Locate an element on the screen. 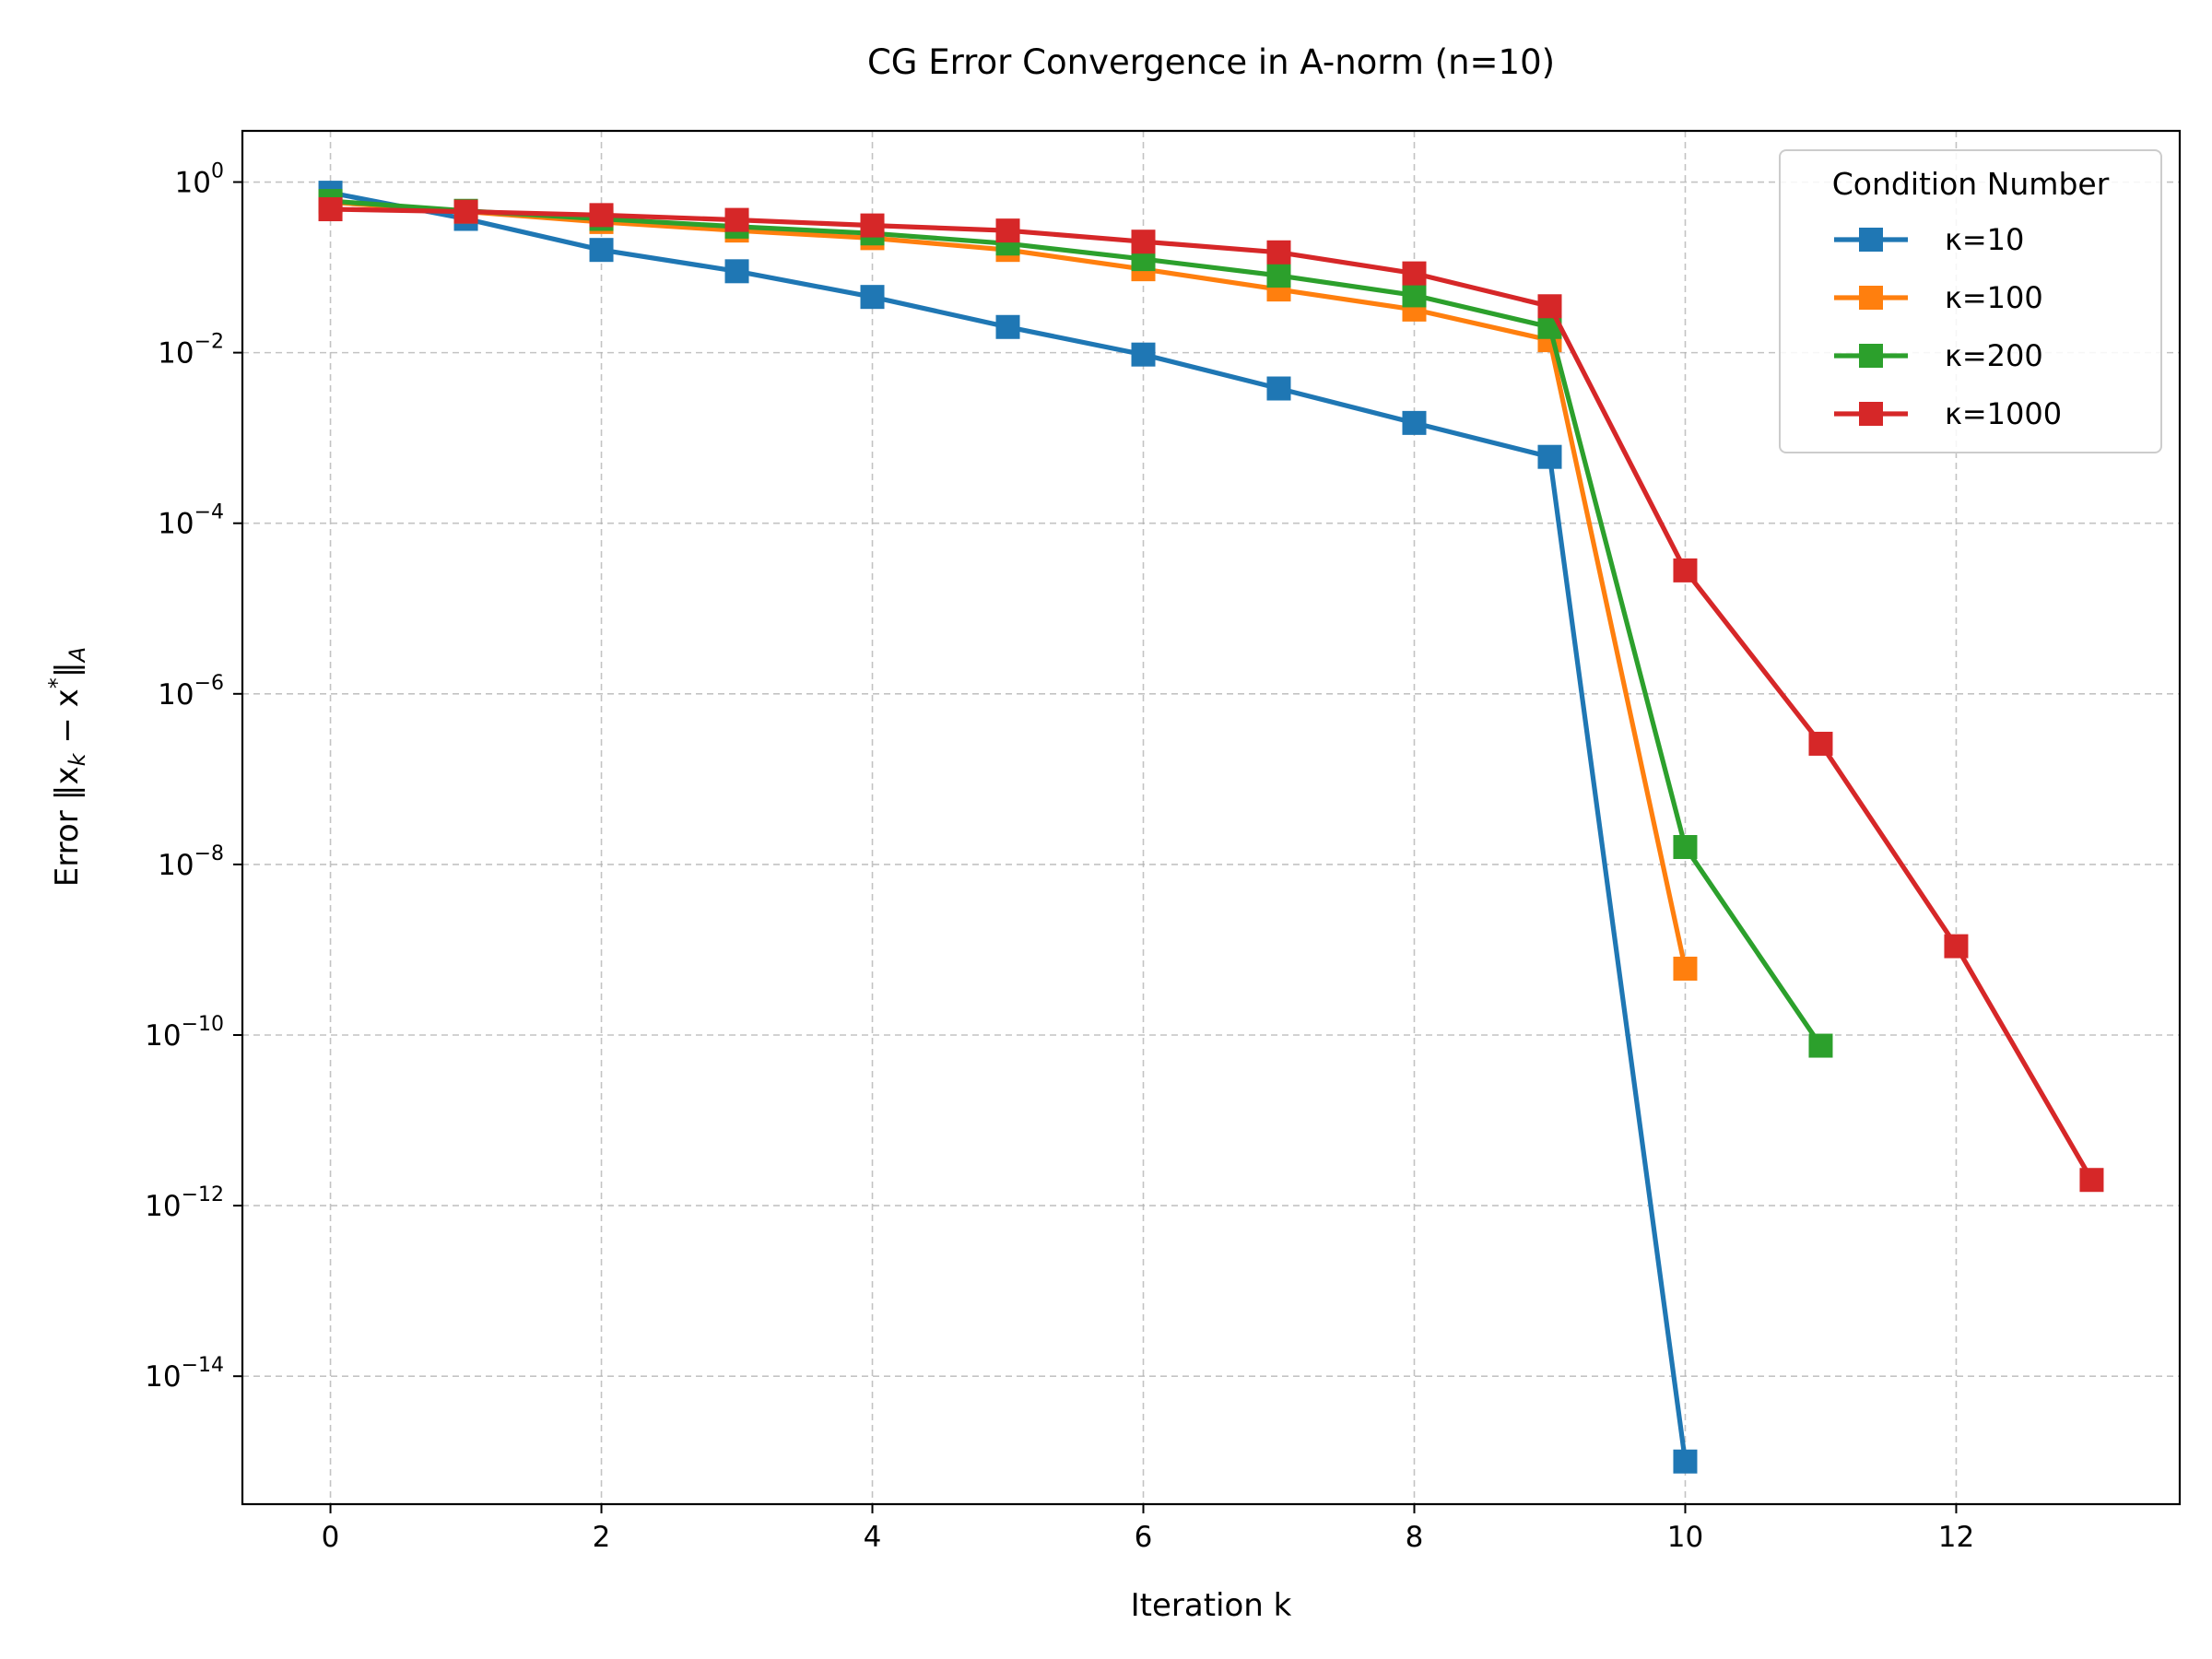 The width and height of the screenshot is (2212, 1659). legend-label: κ=200 is located at coordinates (1994, 355).